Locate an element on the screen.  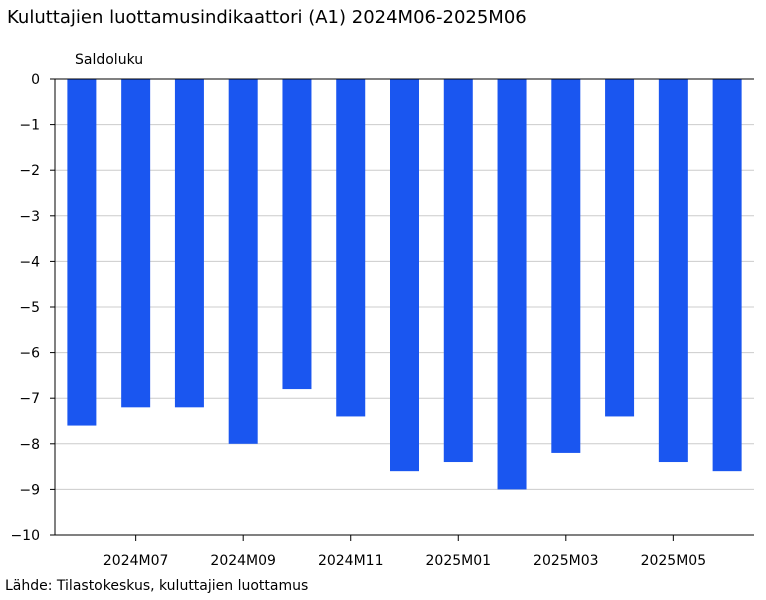
bar-2024M06 is located at coordinates (82, 252).